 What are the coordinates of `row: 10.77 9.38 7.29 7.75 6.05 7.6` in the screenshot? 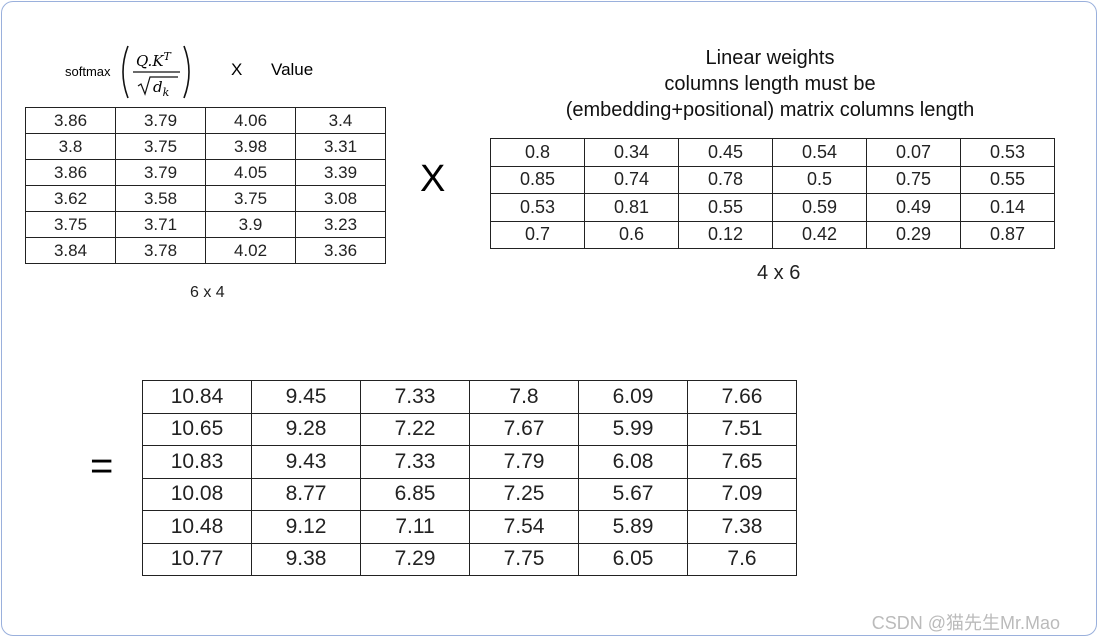 It's located at (469, 559).